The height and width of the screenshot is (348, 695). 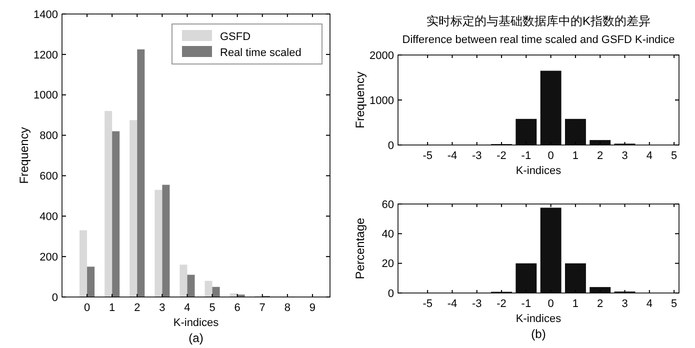 What do you see at coordinates (388, 234) in the screenshot?
I see `y-tick-label: 40` at bounding box center [388, 234].